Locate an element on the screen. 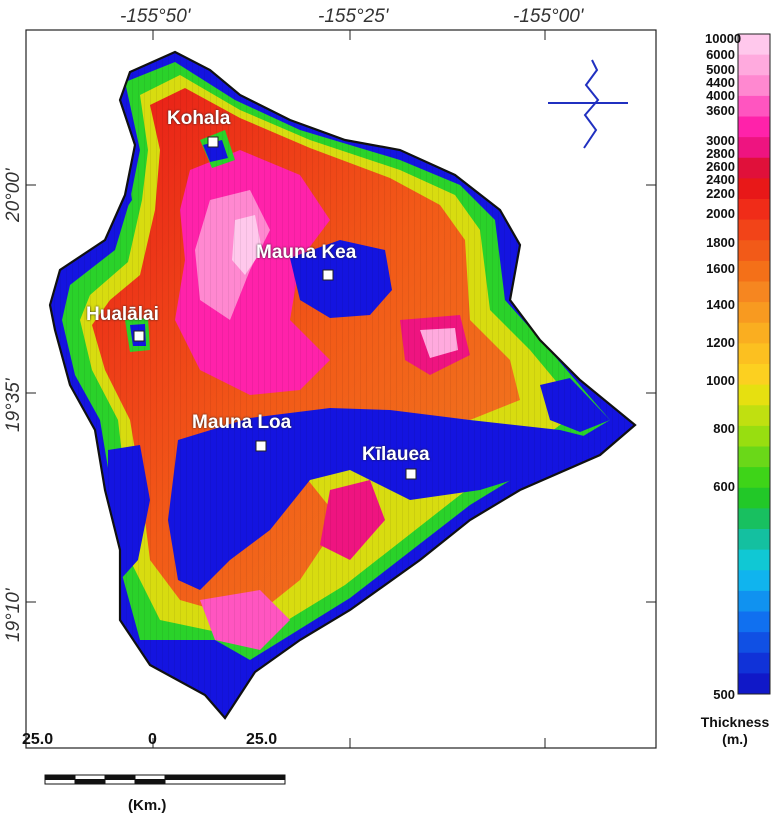 The image size is (782, 820). colorbar-tick-label: 3000 is located at coordinates (720, 140).